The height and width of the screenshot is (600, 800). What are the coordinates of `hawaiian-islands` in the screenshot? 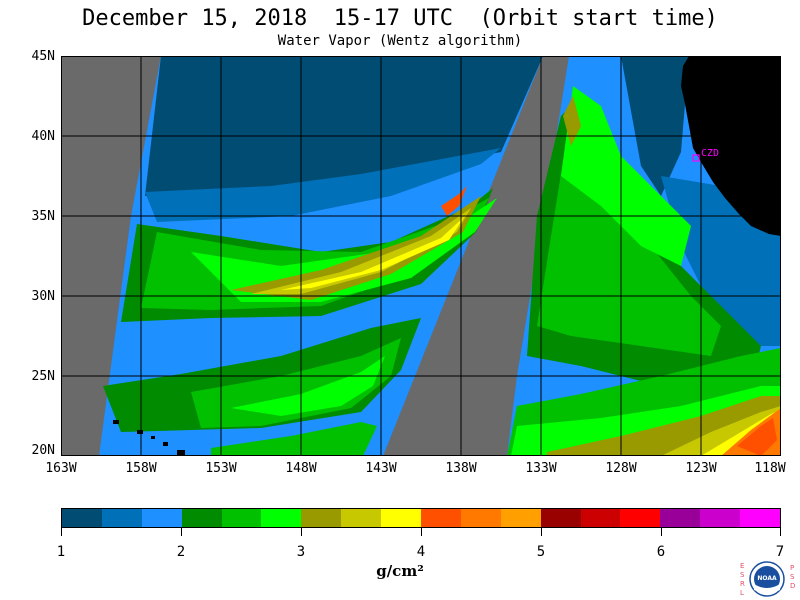 It's located at (149, 438).